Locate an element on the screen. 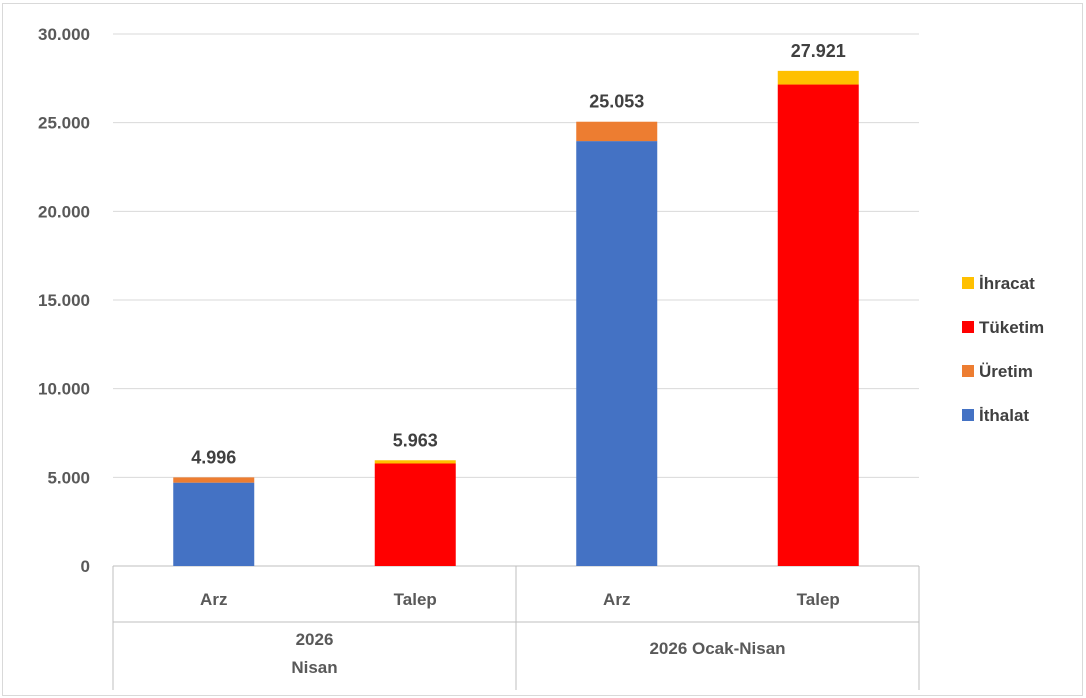 Image resolution: width=1086 pixels, height=698 pixels. total-data-label: 4.996 is located at coordinates (213, 457).